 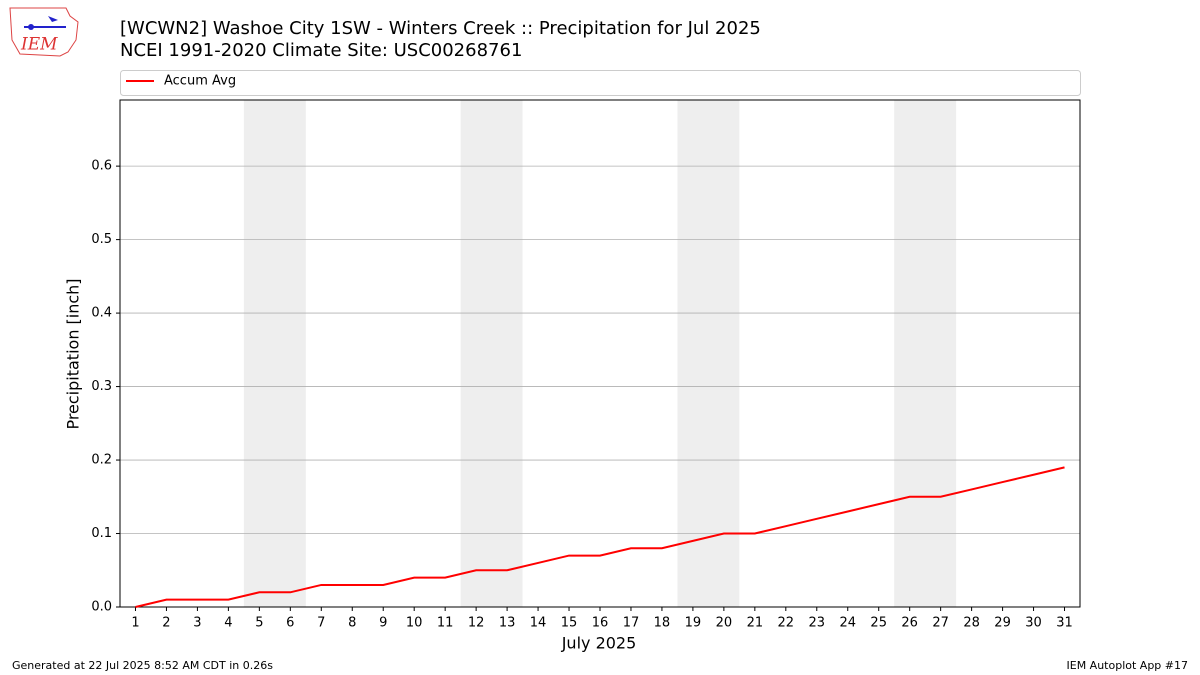 What do you see at coordinates (44, 32) in the screenshot?
I see `logo: IEM` at bounding box center [44, 32].